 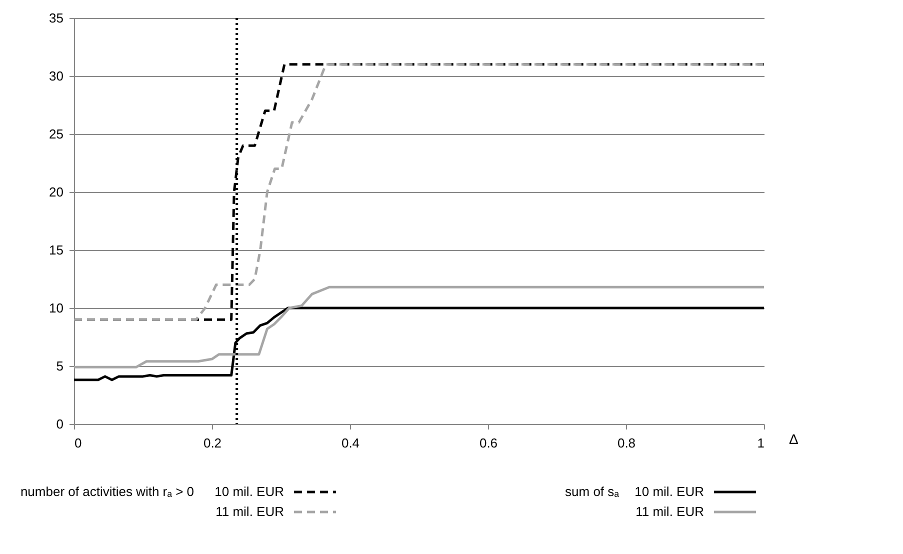 What do you see at coordinates (419, 327) in the screenshot?
I see `line-series` at bounding box center [419, 327].